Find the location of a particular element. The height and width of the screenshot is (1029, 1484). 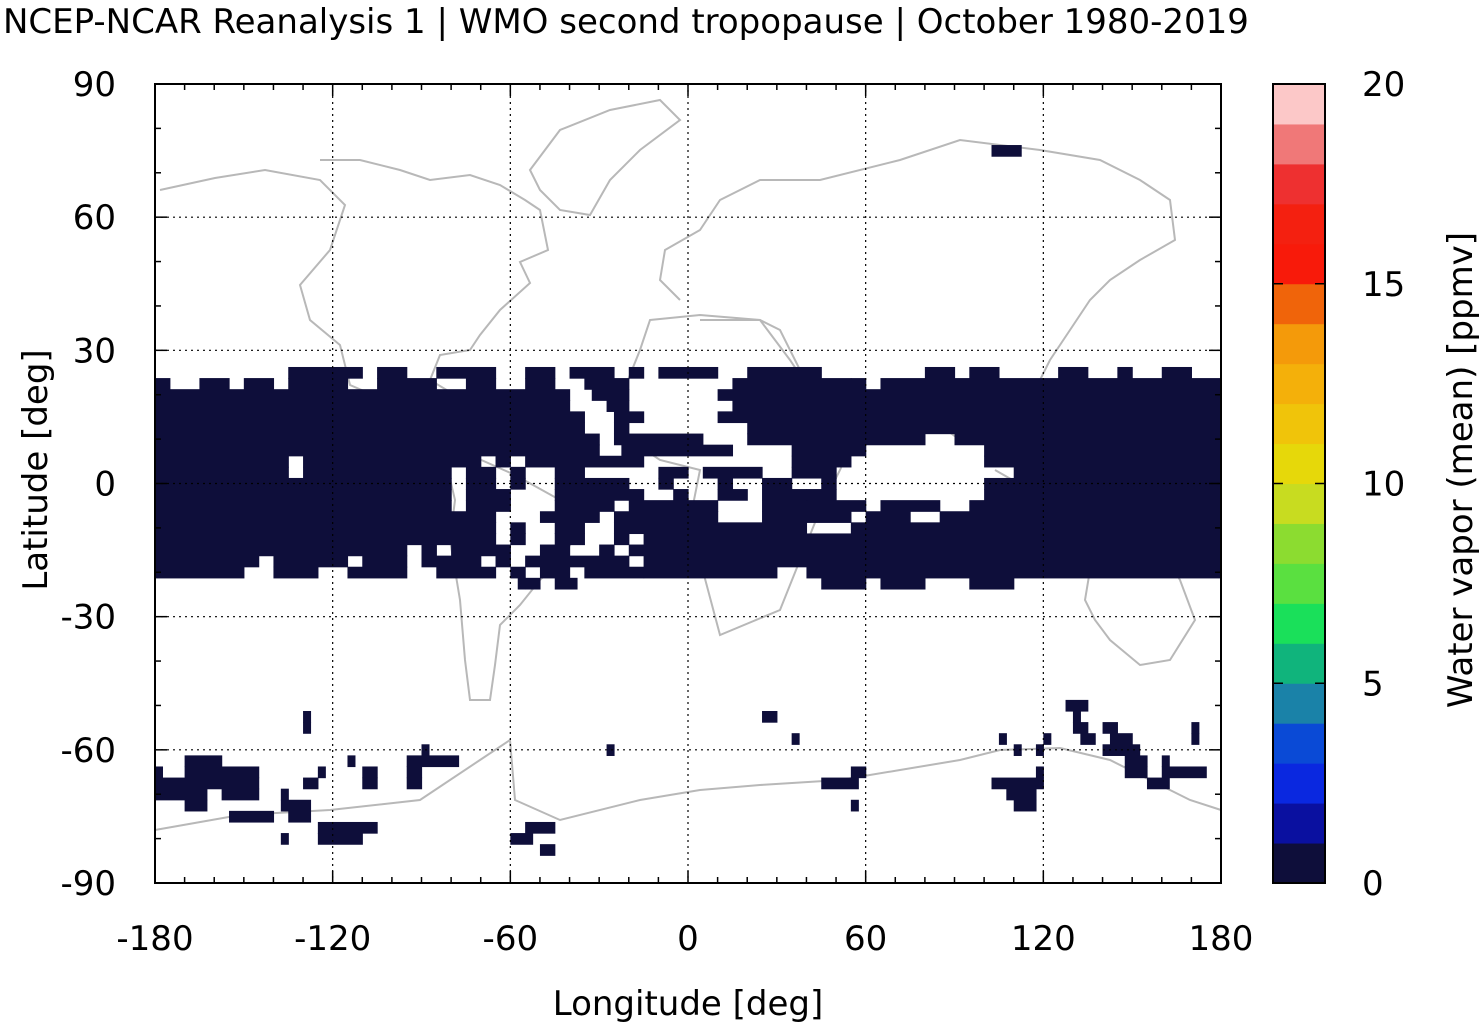

x-tick-label: 0 is located at coordinates (688, 939).